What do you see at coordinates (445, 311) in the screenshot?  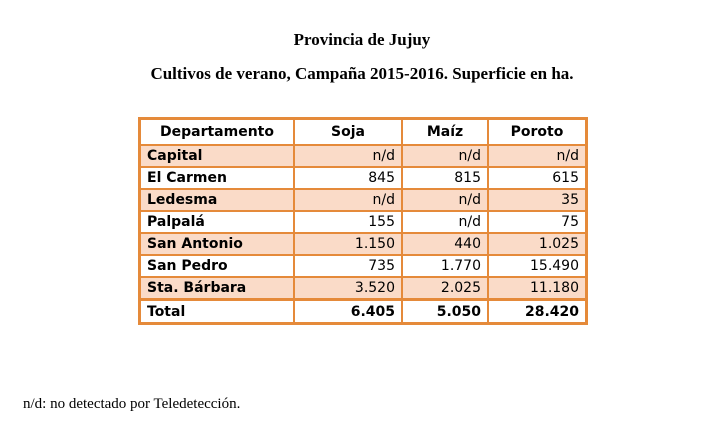 I see `total-maiz: 5.050` at bounding box center [445, 311].